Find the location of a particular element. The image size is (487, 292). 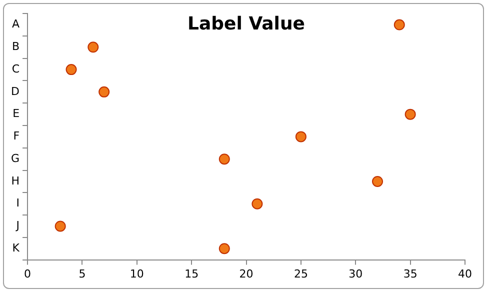

x-tick-label: 40 is located at coordinates (465, 273).